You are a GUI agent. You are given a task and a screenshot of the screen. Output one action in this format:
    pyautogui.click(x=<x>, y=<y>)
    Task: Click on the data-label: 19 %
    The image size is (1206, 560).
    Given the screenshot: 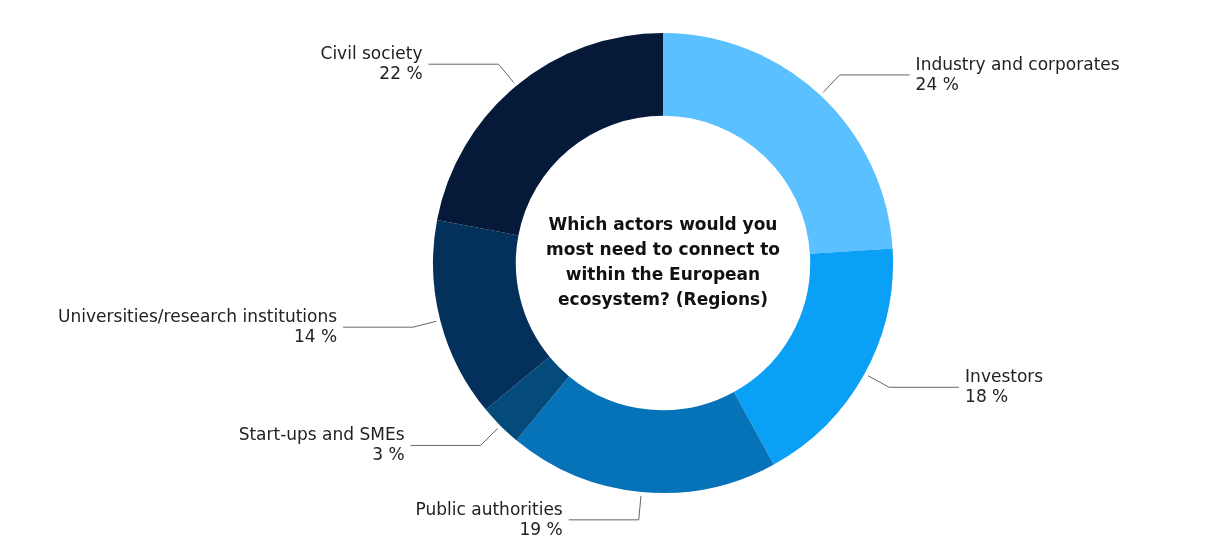 What is the action you would take?
    pyautogui.click(x=541, y=528)
    